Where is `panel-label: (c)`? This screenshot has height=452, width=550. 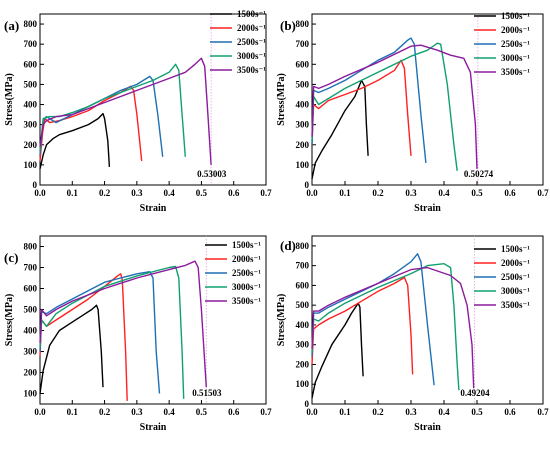 panel-label: (c) is located at coordinates (11, 257).